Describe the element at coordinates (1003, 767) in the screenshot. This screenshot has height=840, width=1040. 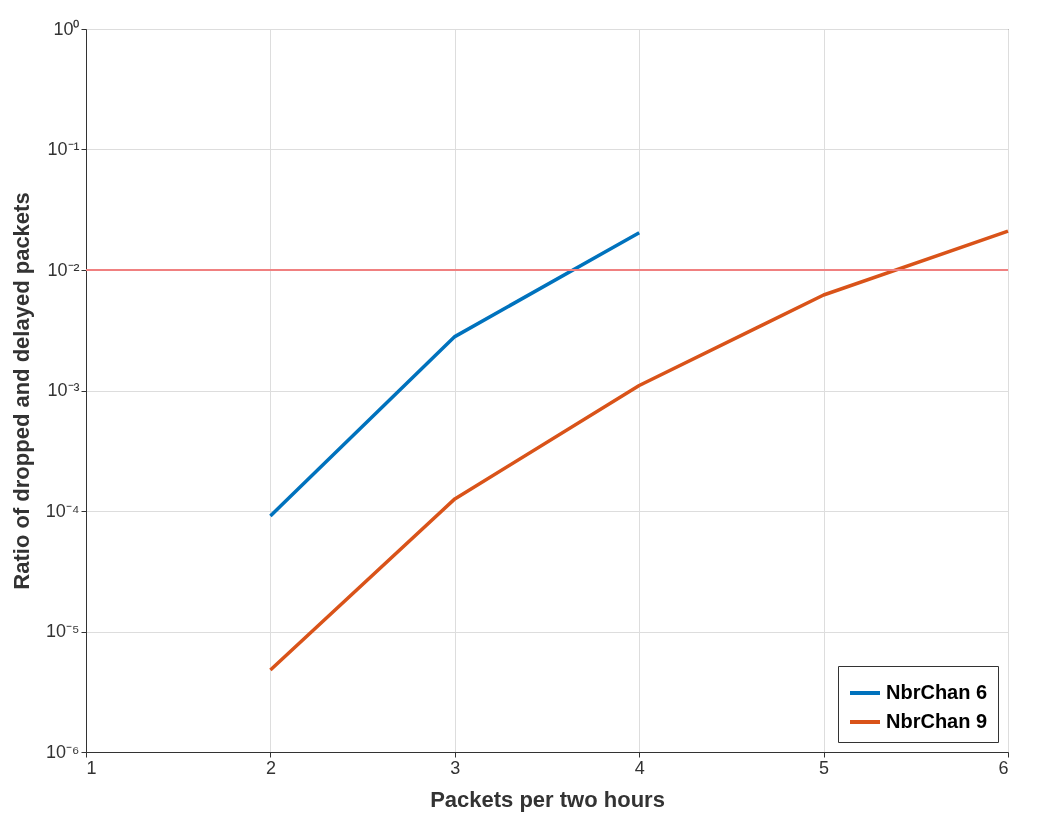
I see `x-tick-label: 6` at that location.